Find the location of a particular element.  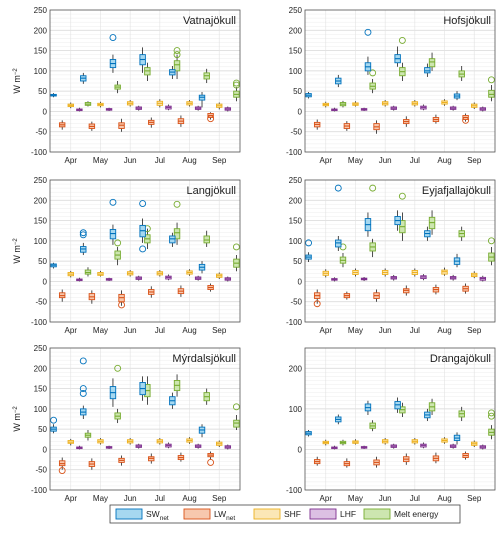

box-lhf-aug is located at coordinates (198, 278).